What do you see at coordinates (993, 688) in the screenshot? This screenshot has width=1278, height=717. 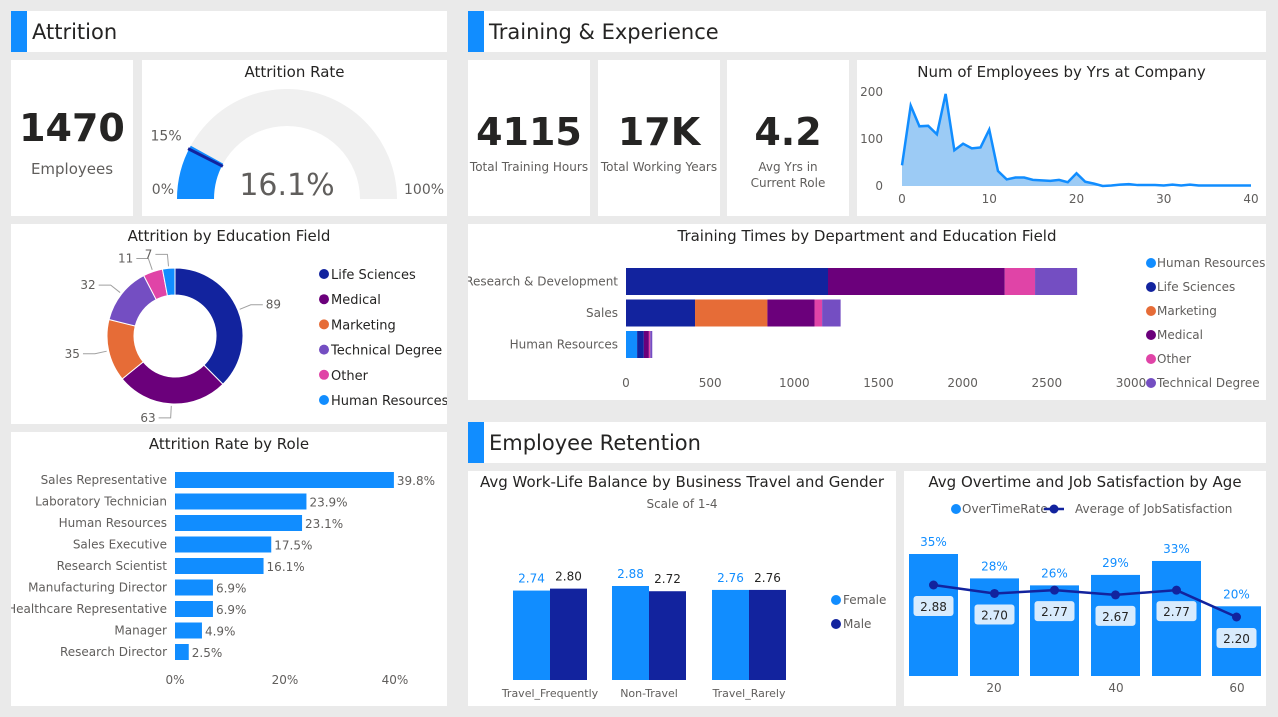 I see `ot-x-tick: 20` at bounding box center [993, 688].